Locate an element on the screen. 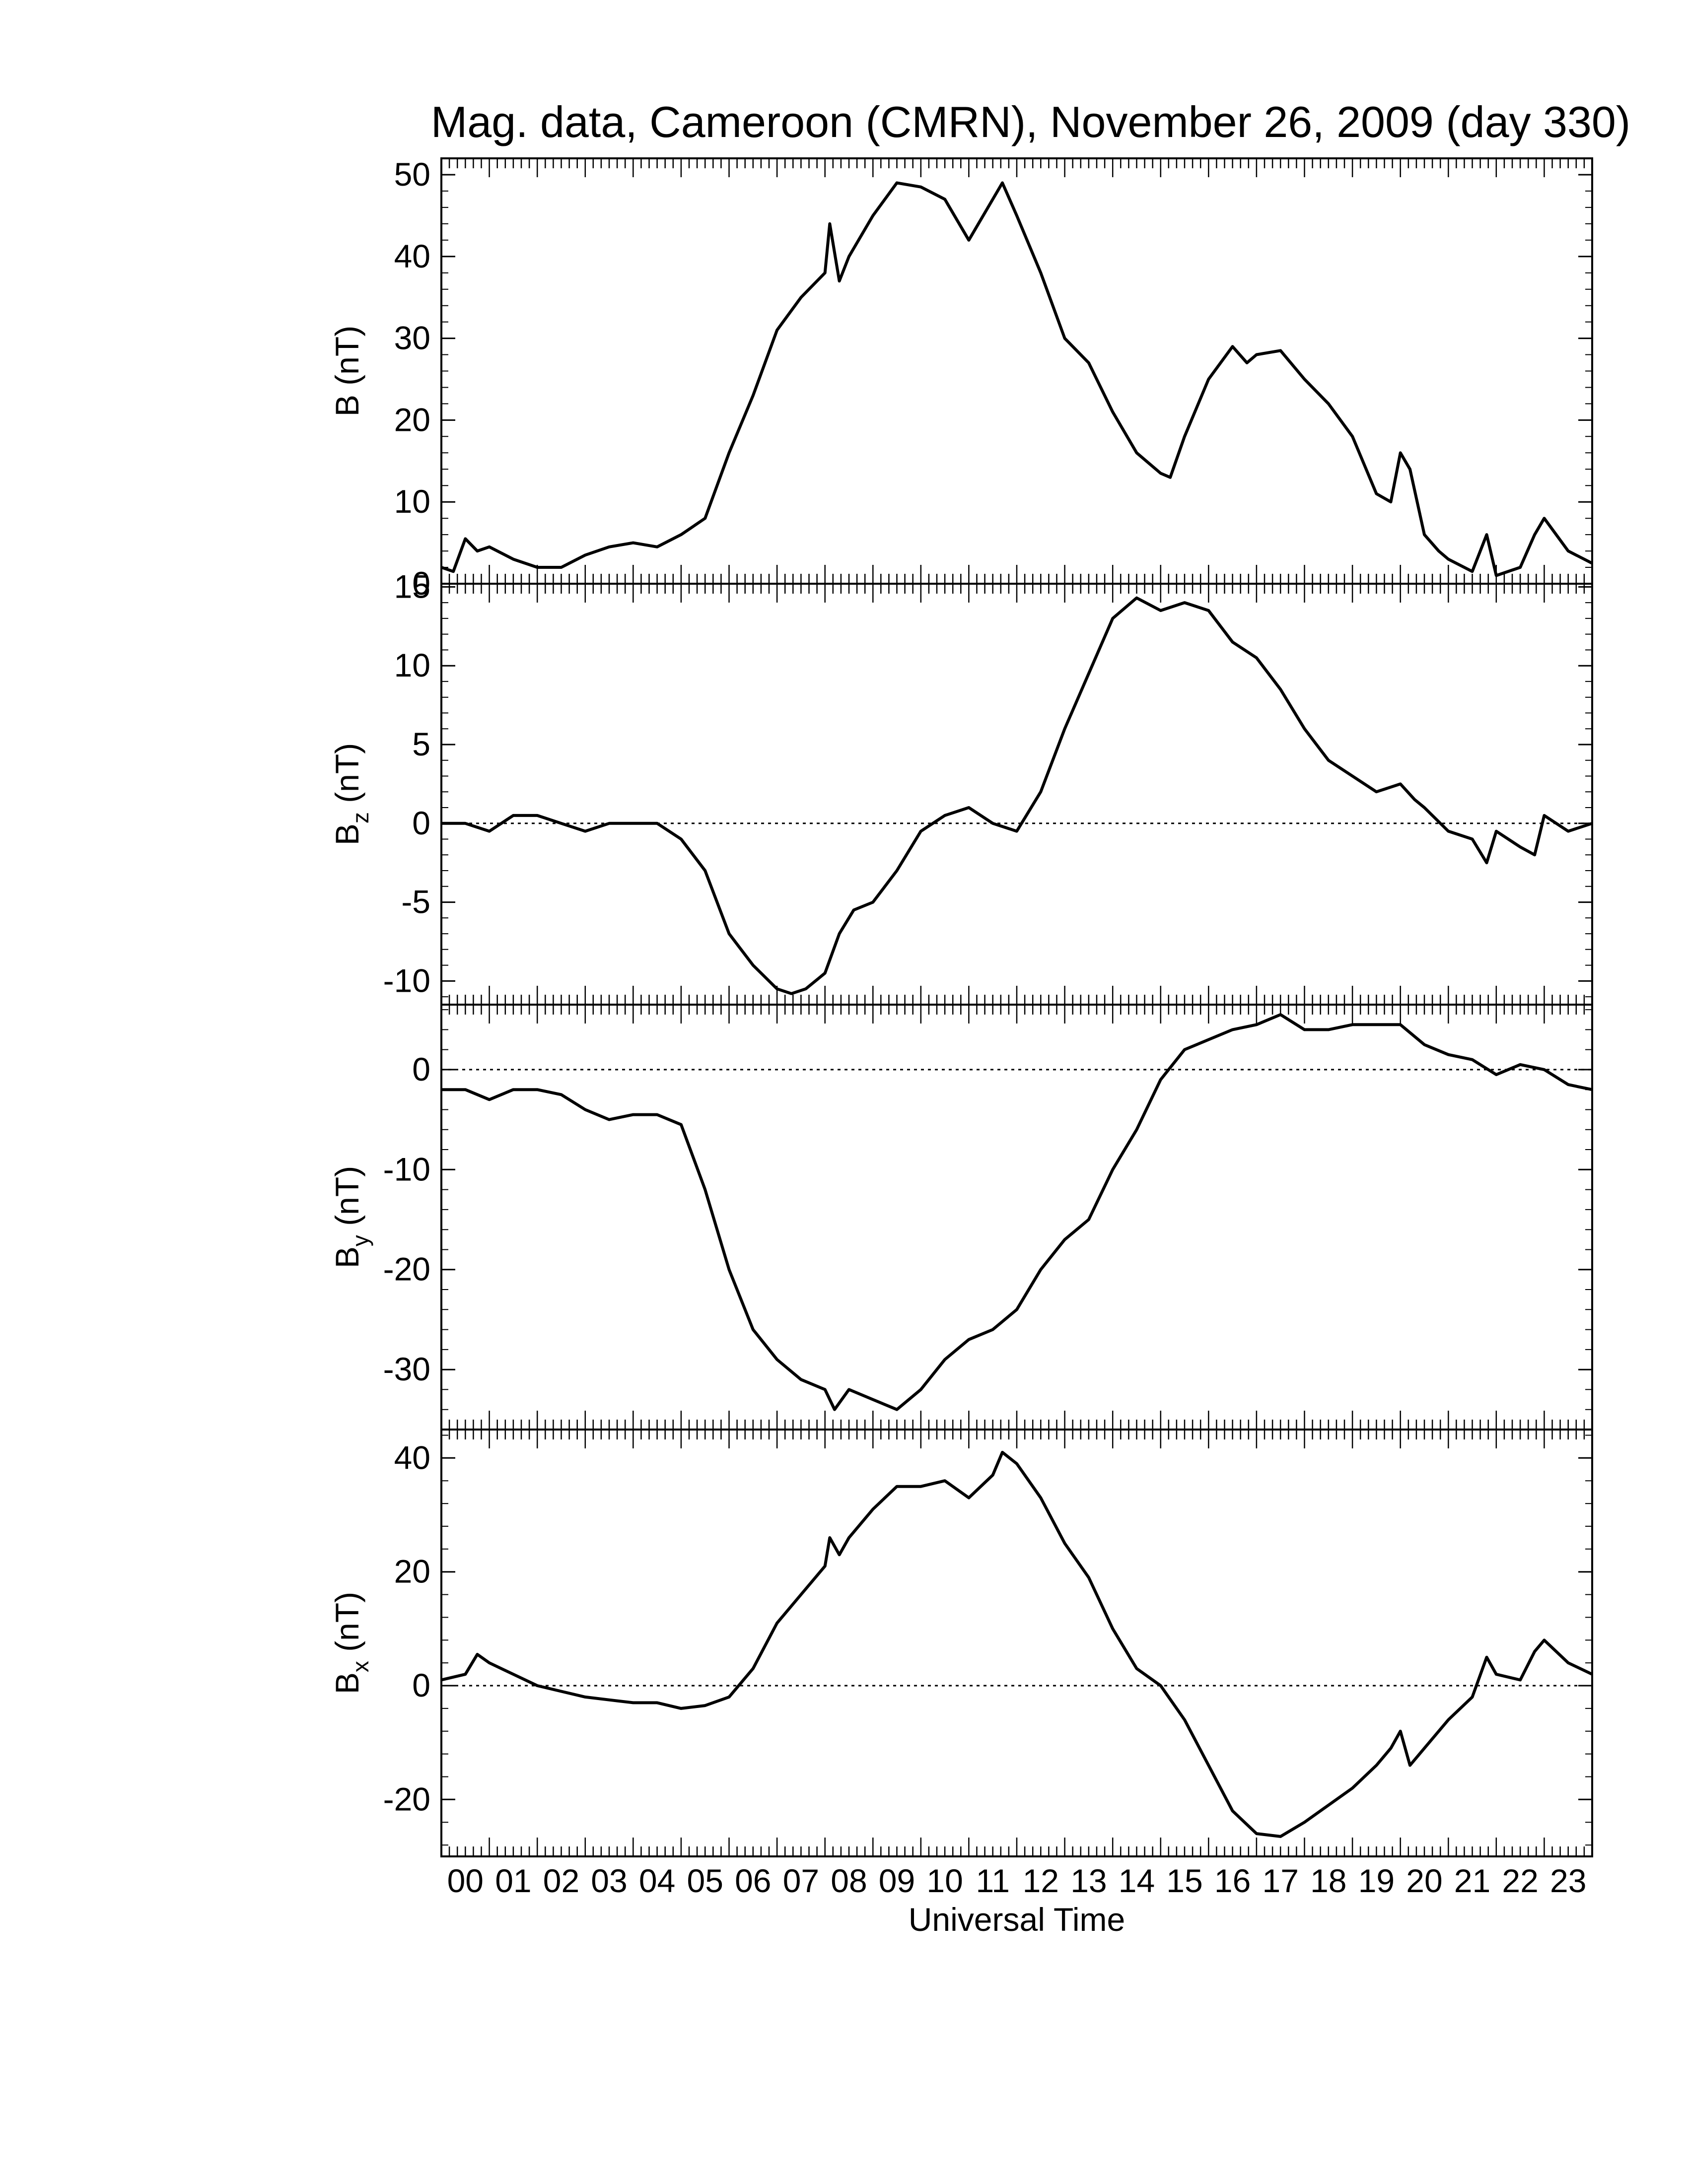  x-tick-label: 22 is located at coordinates (1520, 1880).